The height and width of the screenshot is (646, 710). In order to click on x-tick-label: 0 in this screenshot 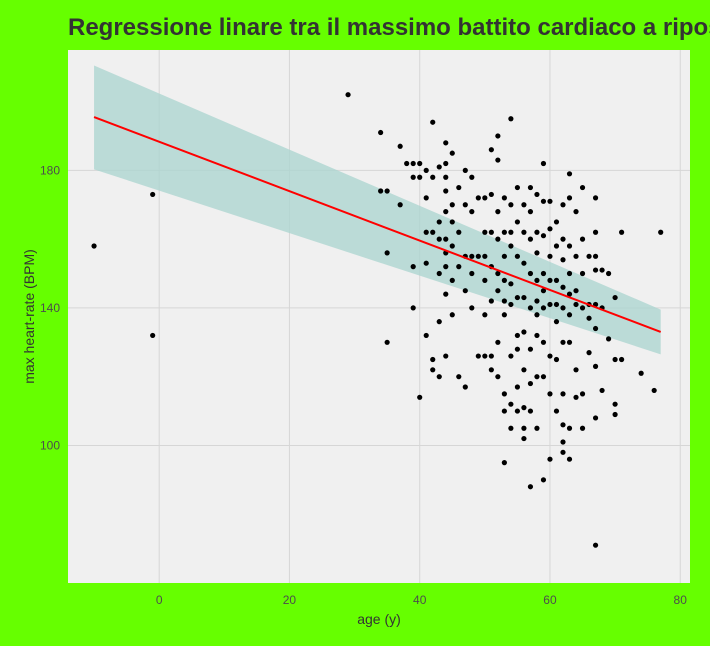, I will do `click(159, 600)`.